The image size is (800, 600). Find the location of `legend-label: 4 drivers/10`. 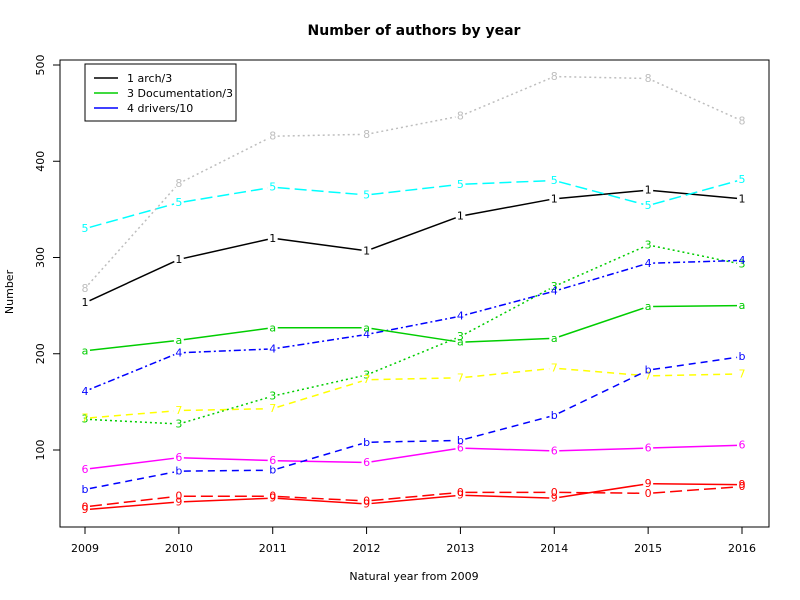

legend-label: 4 drivers/10 is located at coordinates (160, 108).